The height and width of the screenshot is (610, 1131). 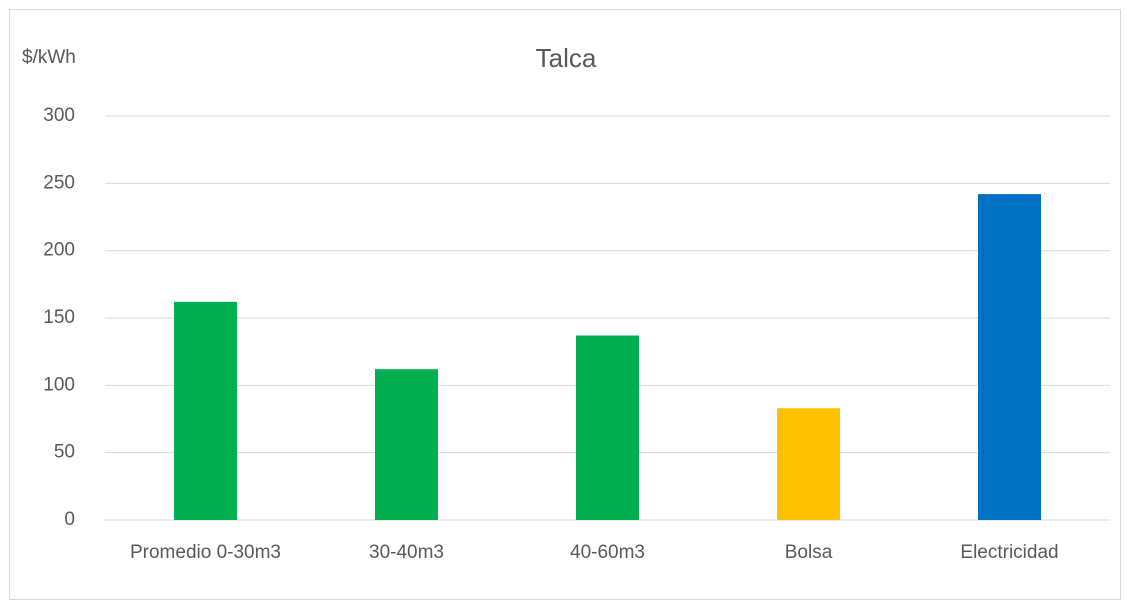 What do you see at coordinates (59, 182) in the screenshot?
I see `y-tick-label: 250` at bounding box center [59, 182].